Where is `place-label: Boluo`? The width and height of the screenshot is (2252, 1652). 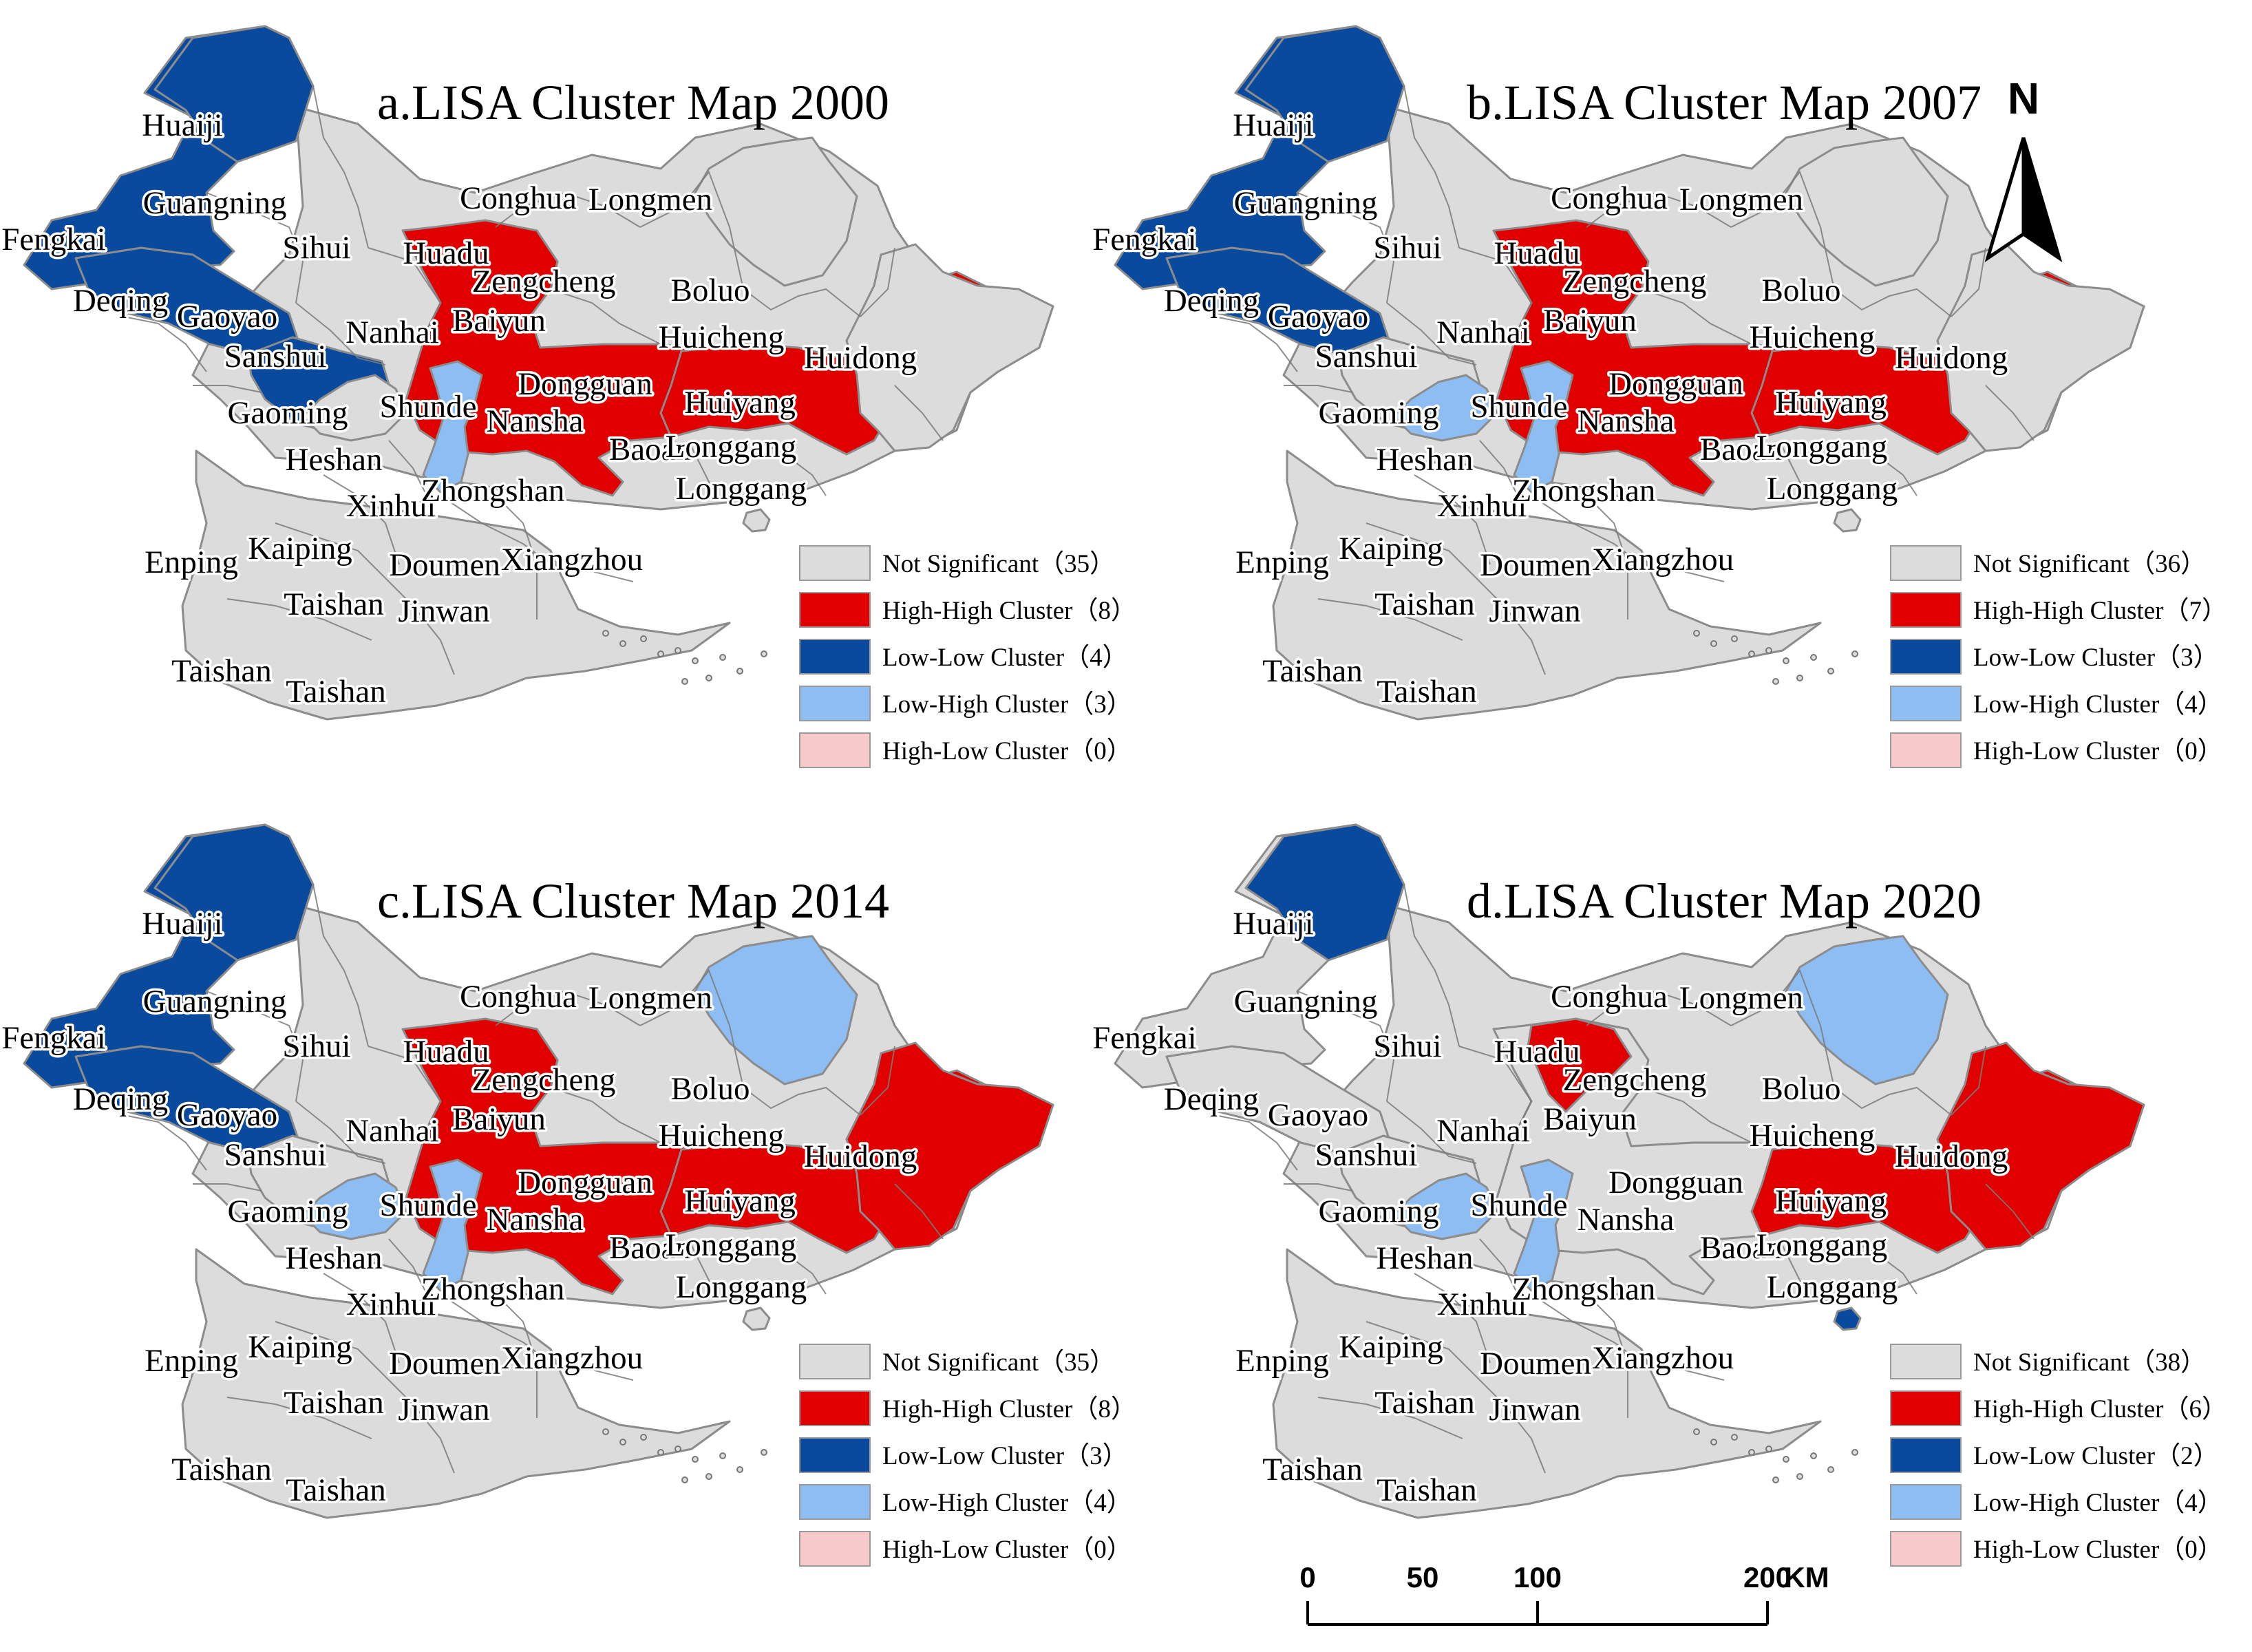
place-label: Boluo is located at coordinates (1801, 1089).